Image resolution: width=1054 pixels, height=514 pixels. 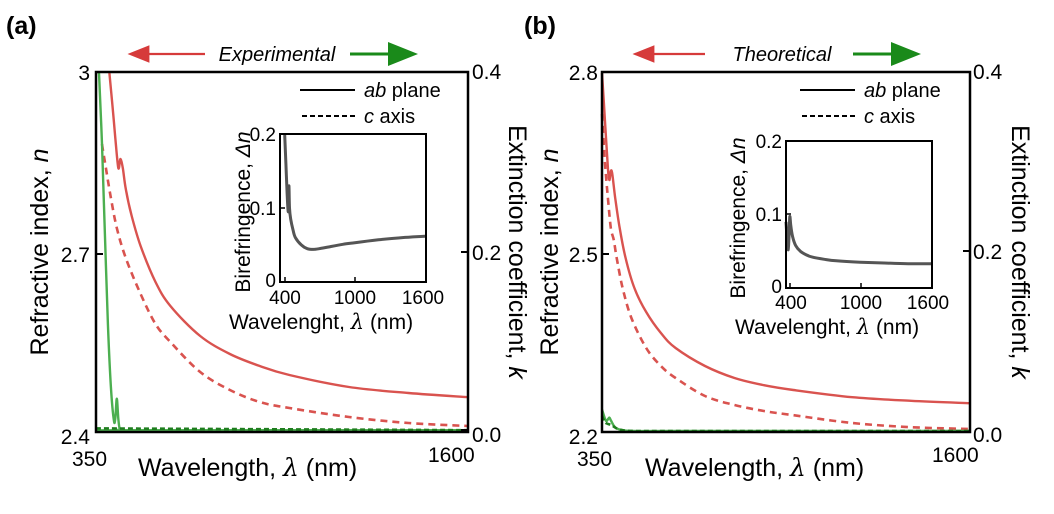 What do you see at coordinates (987, 252) in the screenshot?
I see `ytick-right-mid-b: 0.2` at bounding box center [987, 252].